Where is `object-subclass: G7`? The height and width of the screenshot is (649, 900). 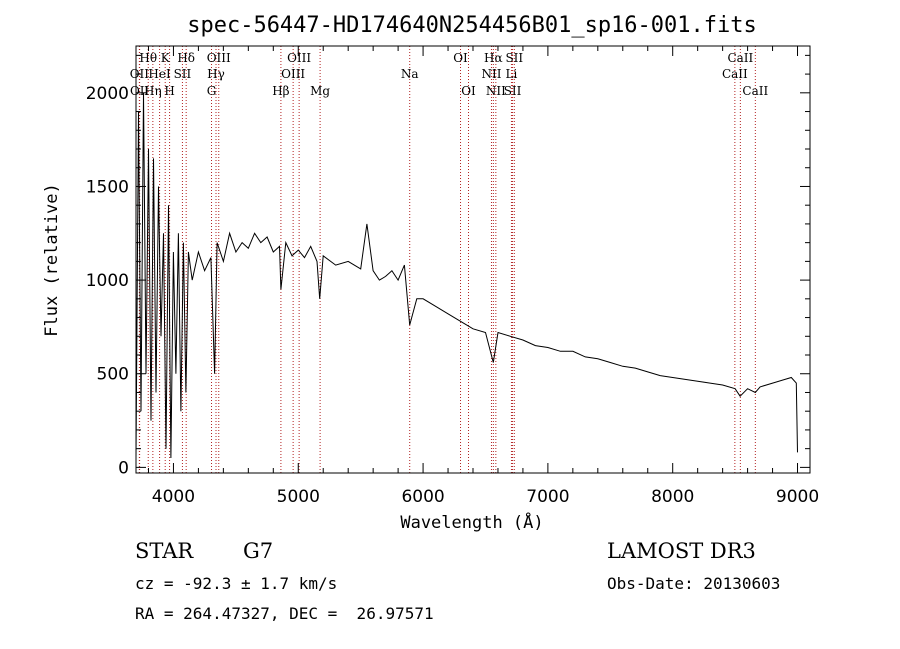 object-subclass: G7 is located at coordinates (258, 551).